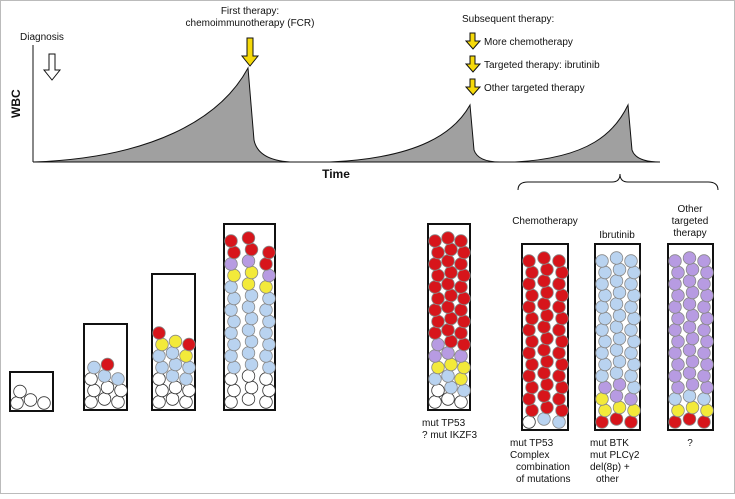  What do you see at coordinates (618, 182) in the screenshot?
I see `brace` at bounding box center [618, 182].